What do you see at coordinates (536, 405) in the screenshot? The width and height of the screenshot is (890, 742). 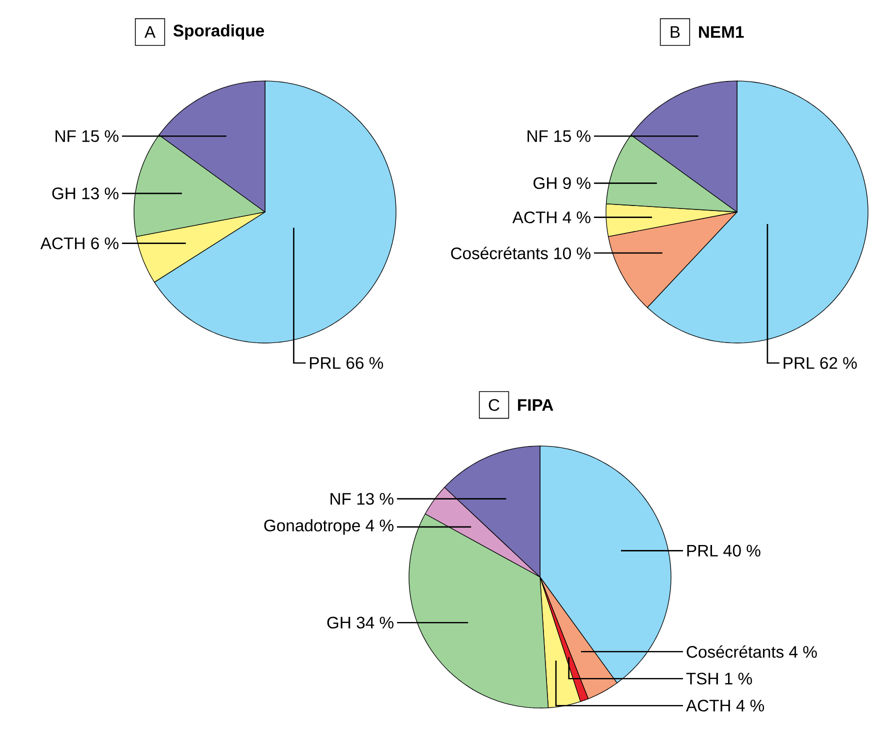 I see `chart-title: FIPA` at bounding box center [536, 405].